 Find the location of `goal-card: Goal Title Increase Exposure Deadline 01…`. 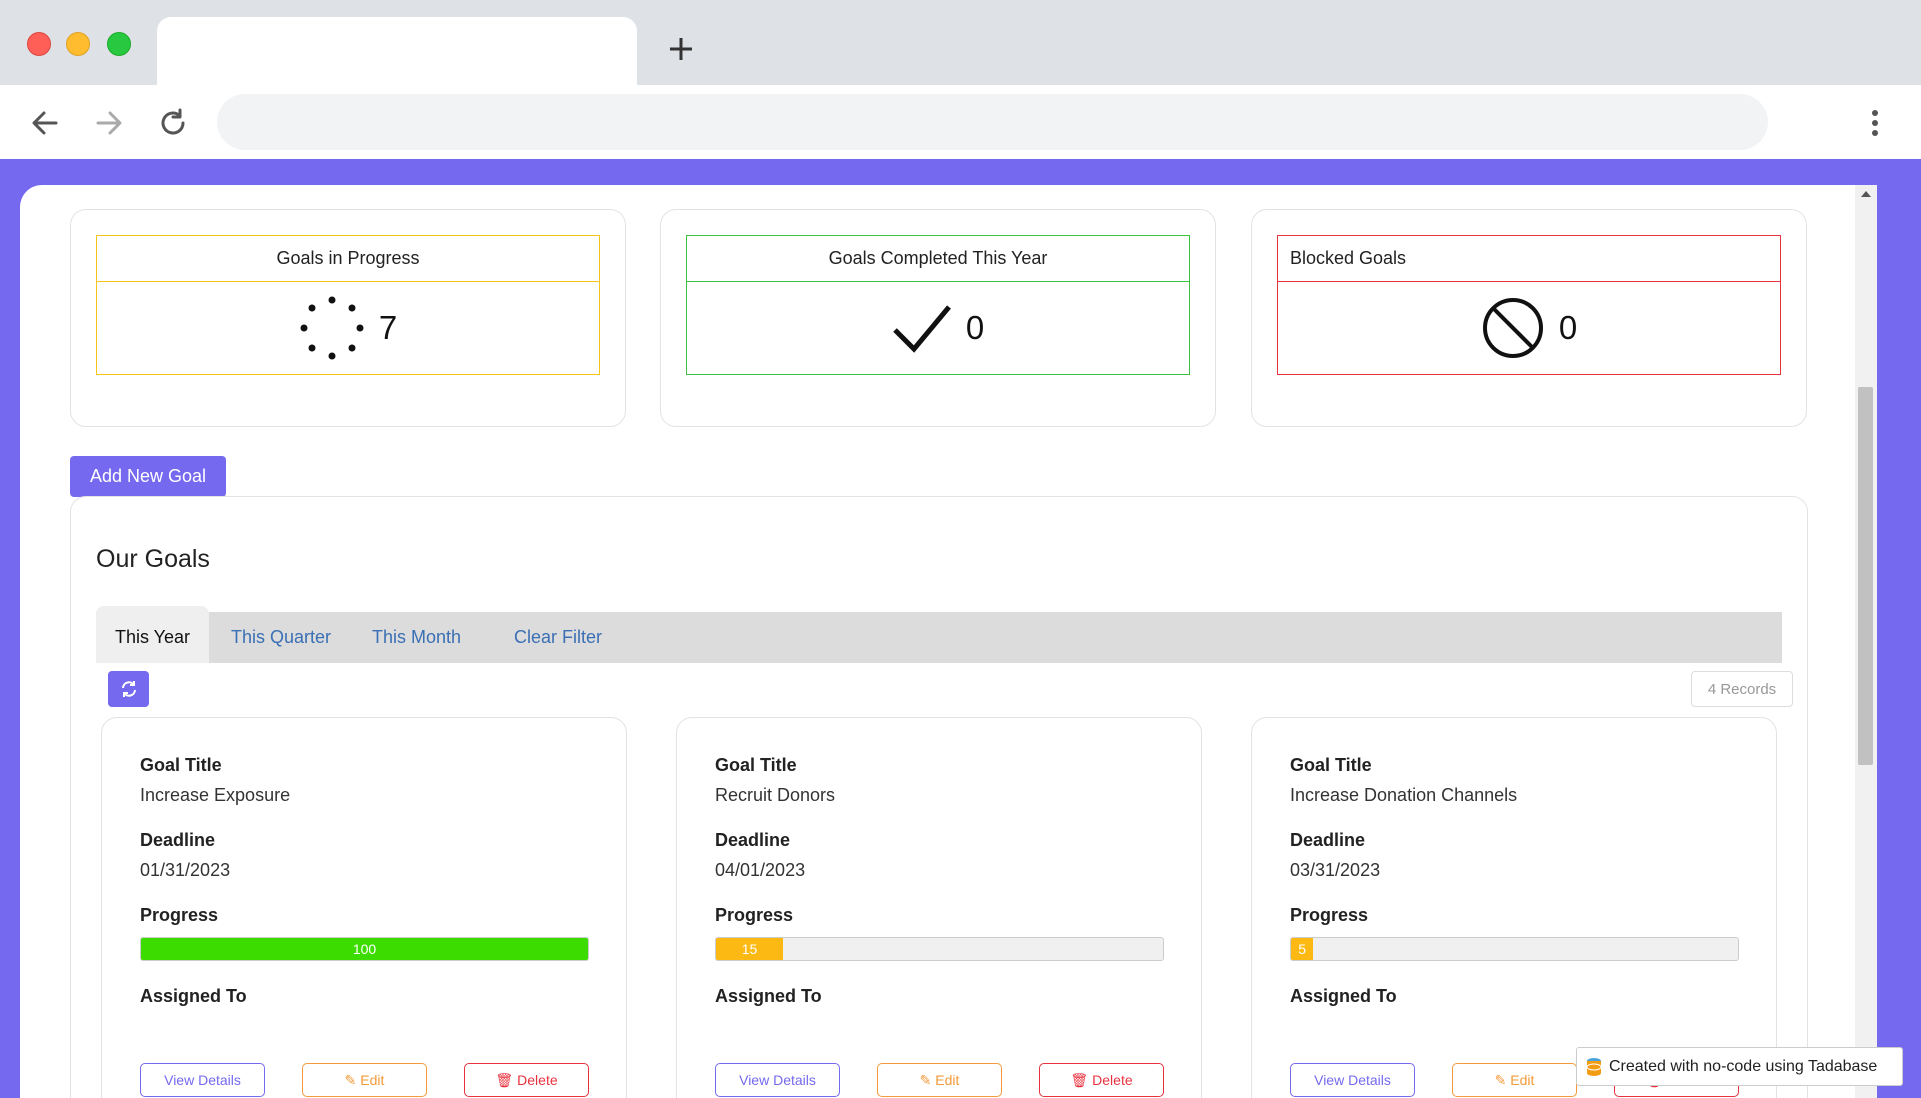

goal-card: Goal Title Increase Exposure Deadline 01… is located at coordinates (364, 907).